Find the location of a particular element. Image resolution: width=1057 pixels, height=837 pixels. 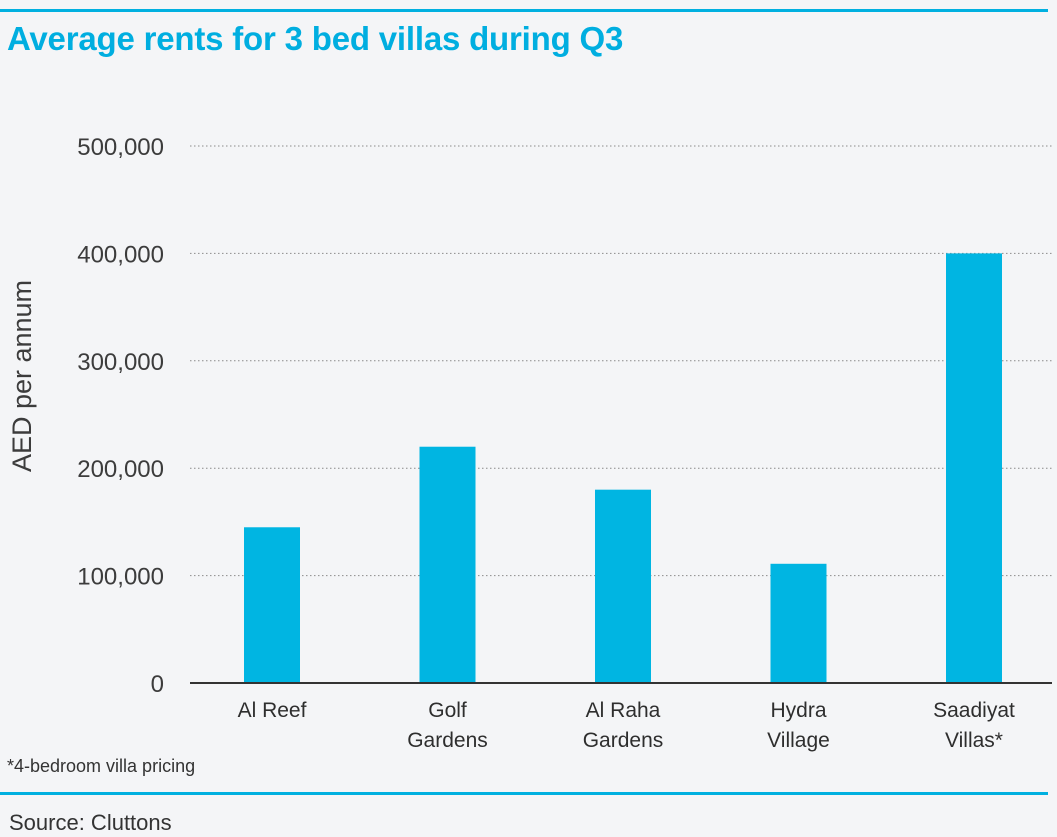

x-tick-label: Hydra Village is located at coordinates (798, 725).